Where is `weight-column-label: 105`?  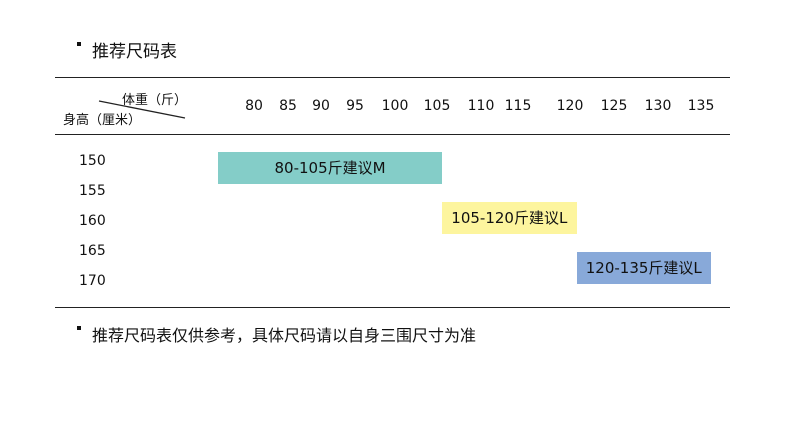
weight-column-label: 105 is located at coordinates (437, 106).